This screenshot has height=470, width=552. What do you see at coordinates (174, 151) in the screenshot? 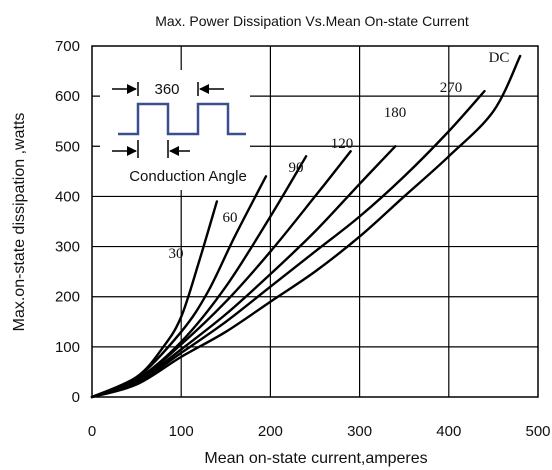
I see `conduction-arrowhead-right` at bounding box center [174, 151].